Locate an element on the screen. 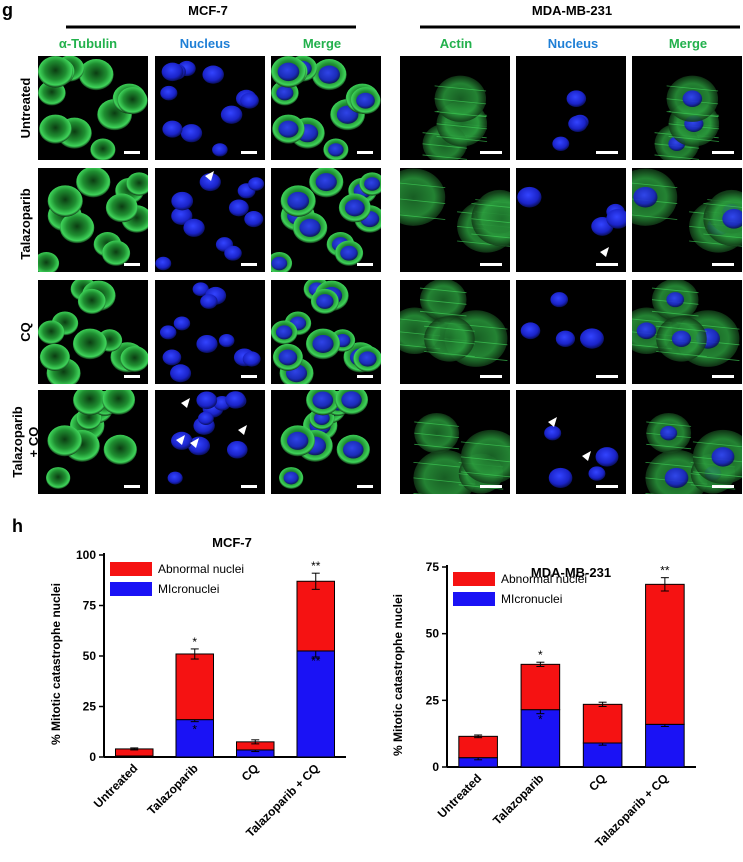  row-label-talazoparib-cq: Talazoparib+ CQ is located at coordinates (25, 441).